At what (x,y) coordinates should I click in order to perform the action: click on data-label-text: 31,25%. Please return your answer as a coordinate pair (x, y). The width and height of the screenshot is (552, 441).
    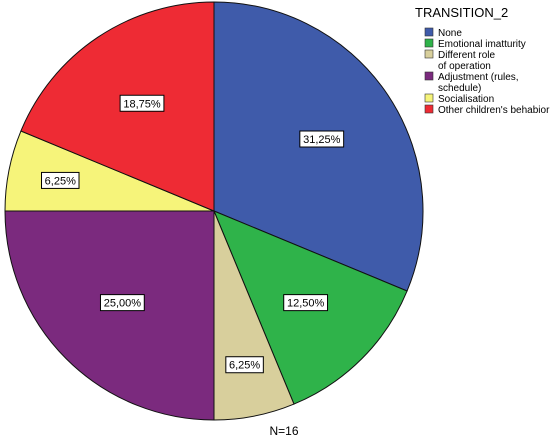
    Looking at the image, I should click on (322, 140).